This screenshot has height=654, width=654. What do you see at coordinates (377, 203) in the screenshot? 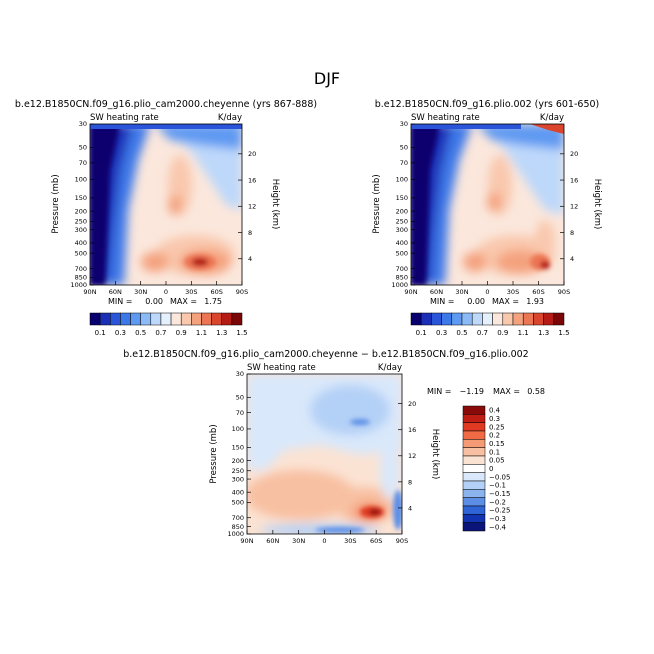
I see `panel-b-ylabel: Pressure (mb)` at bounding box center [377, 203].